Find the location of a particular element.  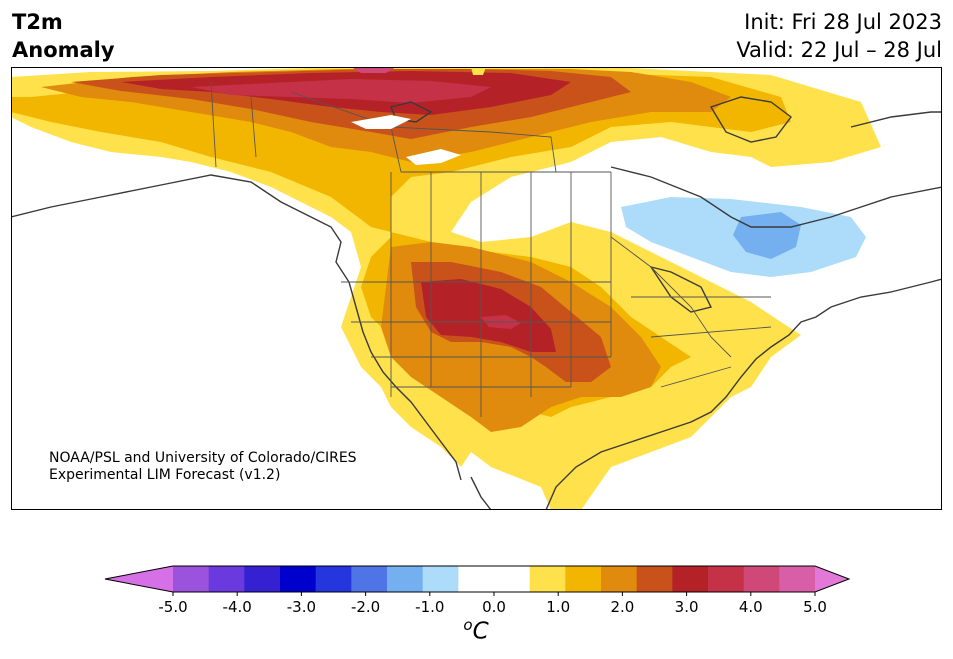

colorbar-tick-label: -3.0 is located at coordinates (301, 607).